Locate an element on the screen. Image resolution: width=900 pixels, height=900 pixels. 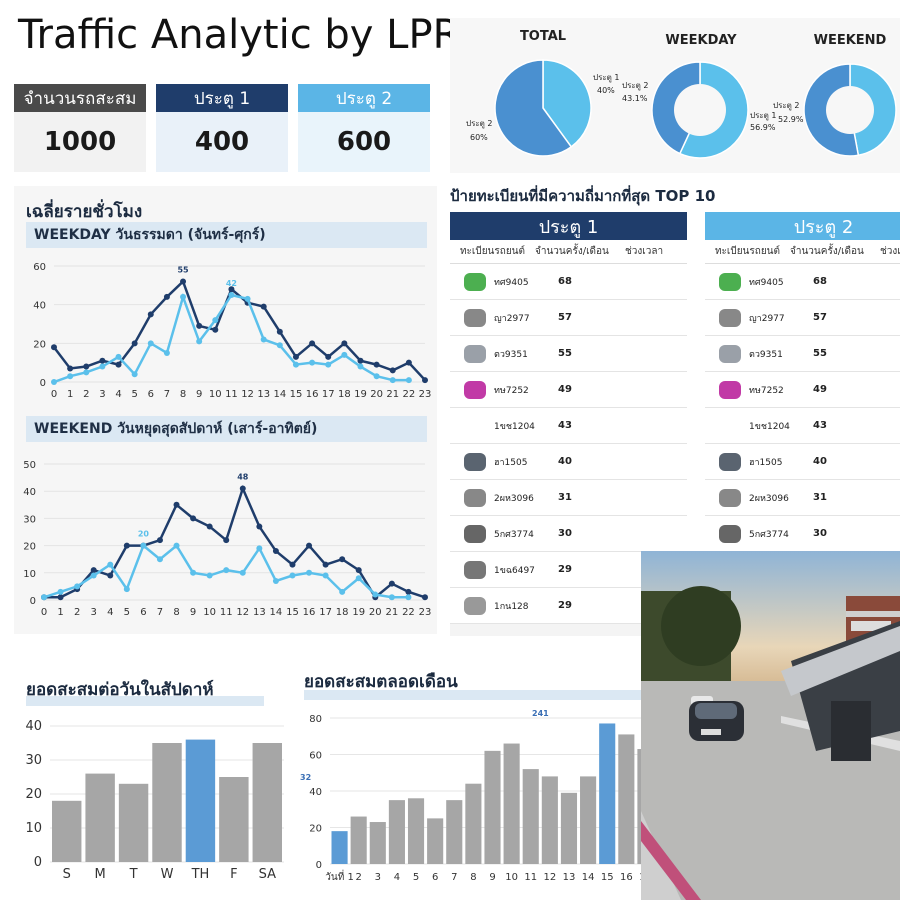
donut-total is located at coordinates (543, 108).